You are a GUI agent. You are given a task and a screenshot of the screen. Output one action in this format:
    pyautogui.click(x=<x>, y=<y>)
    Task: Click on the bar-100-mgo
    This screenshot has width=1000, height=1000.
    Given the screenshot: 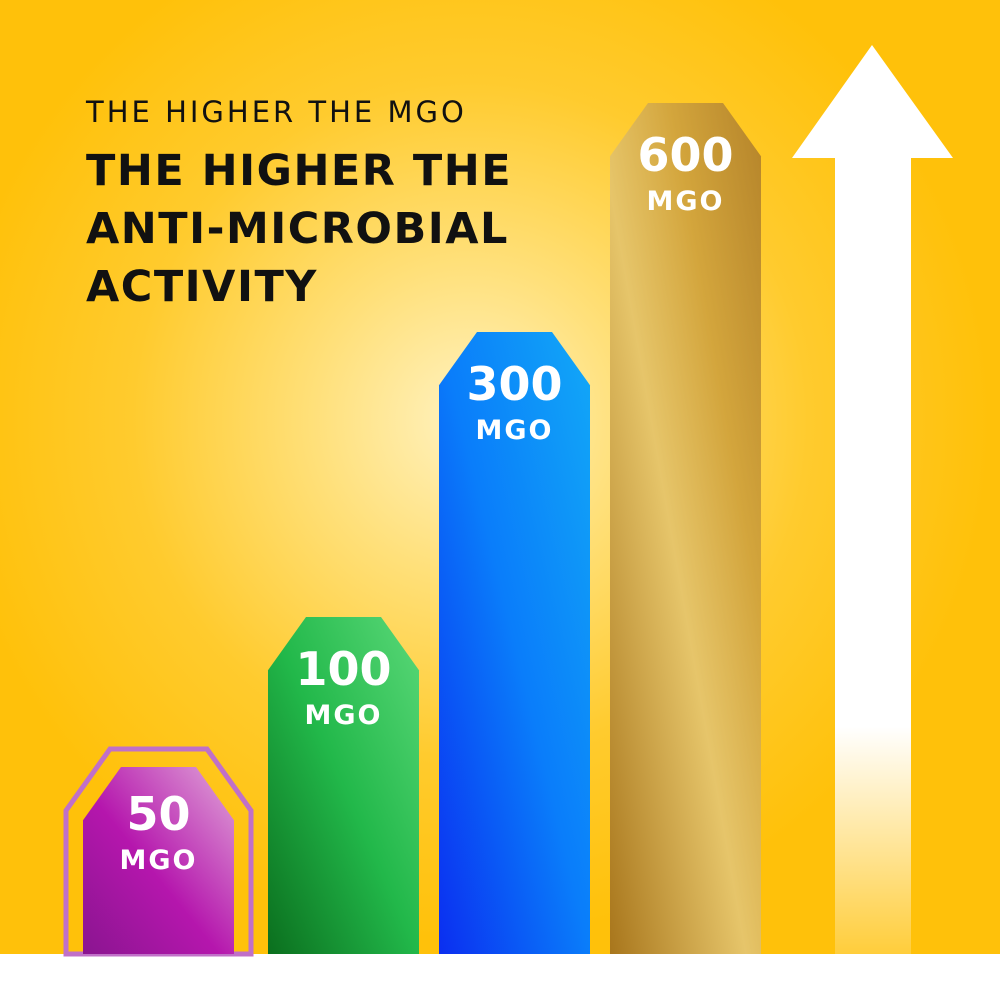 What is the action you would take?
    pyautogui.click(x=343, y=785)
    